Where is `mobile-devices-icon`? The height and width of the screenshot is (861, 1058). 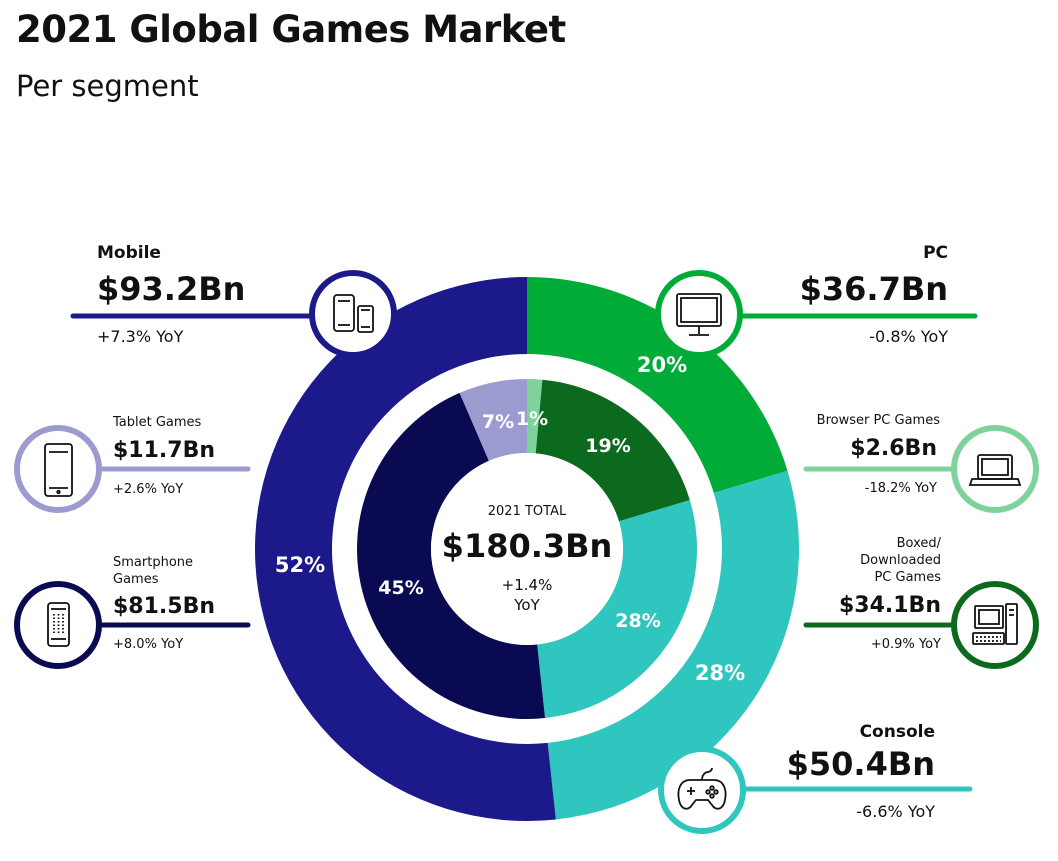
mobile-devices-icon is located at coordinates (353, 313).